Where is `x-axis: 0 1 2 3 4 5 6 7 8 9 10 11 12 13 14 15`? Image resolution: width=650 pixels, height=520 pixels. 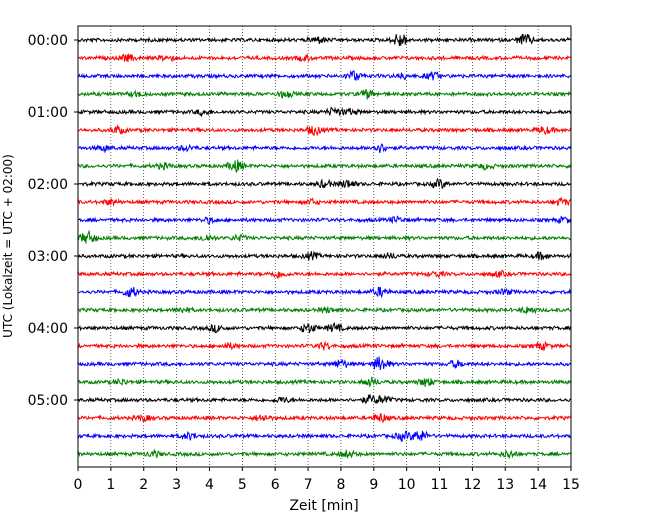
x-axis: 0 1 2 3 4 5 6 7 8 9 10 11 12 13 14 15 is located at coordinates (327, 480).